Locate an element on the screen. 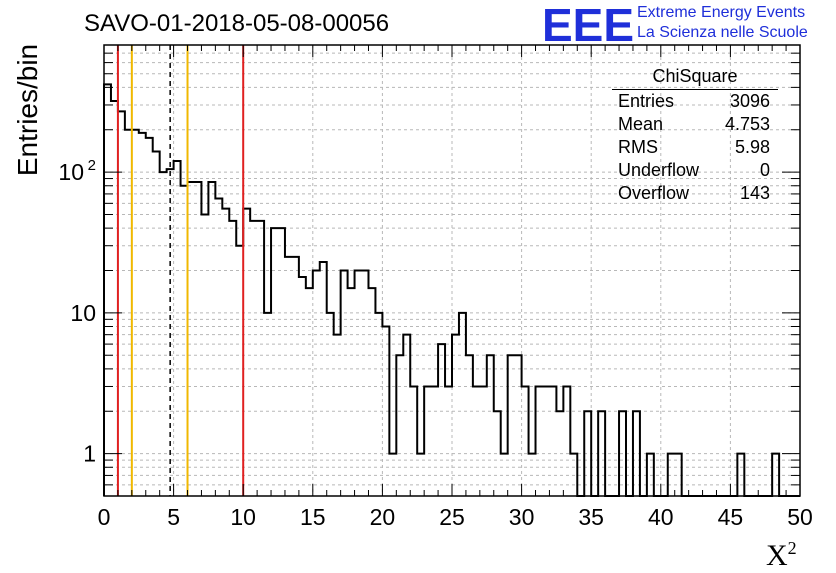  stat-value: 143 is located at coordinates (754, 193).